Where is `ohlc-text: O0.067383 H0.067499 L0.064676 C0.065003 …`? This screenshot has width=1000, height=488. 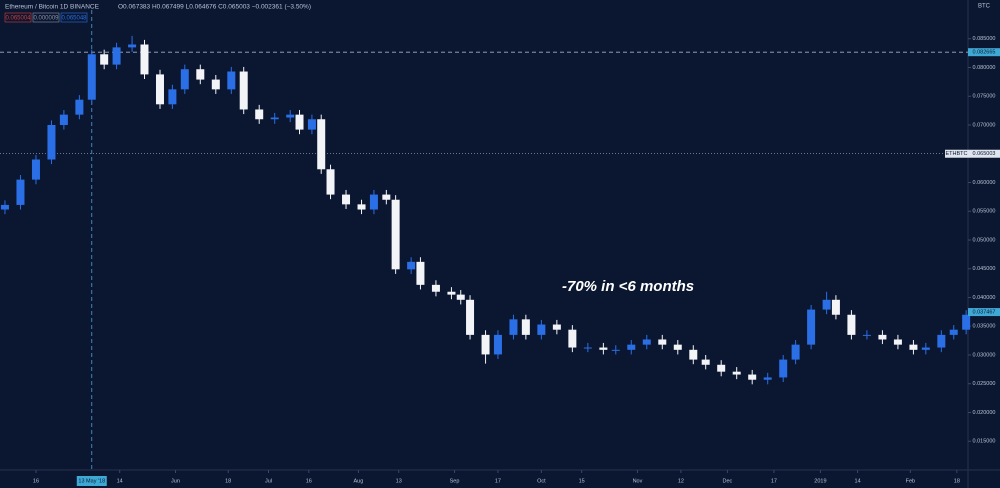
ohlc-text: O0.067383 H0.067499 L0.064676 C0.065003 … is located at coordinates (214, 7).